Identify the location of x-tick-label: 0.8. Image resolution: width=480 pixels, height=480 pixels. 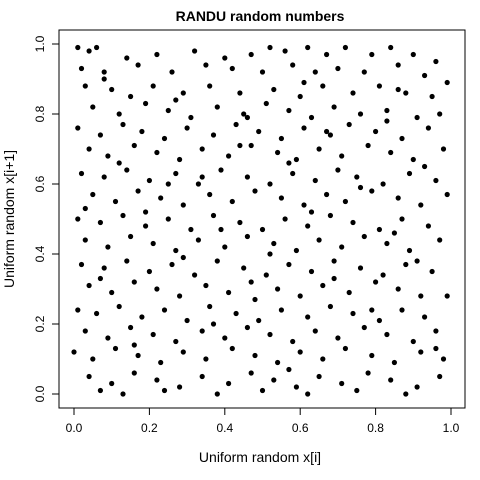
(375, 428).